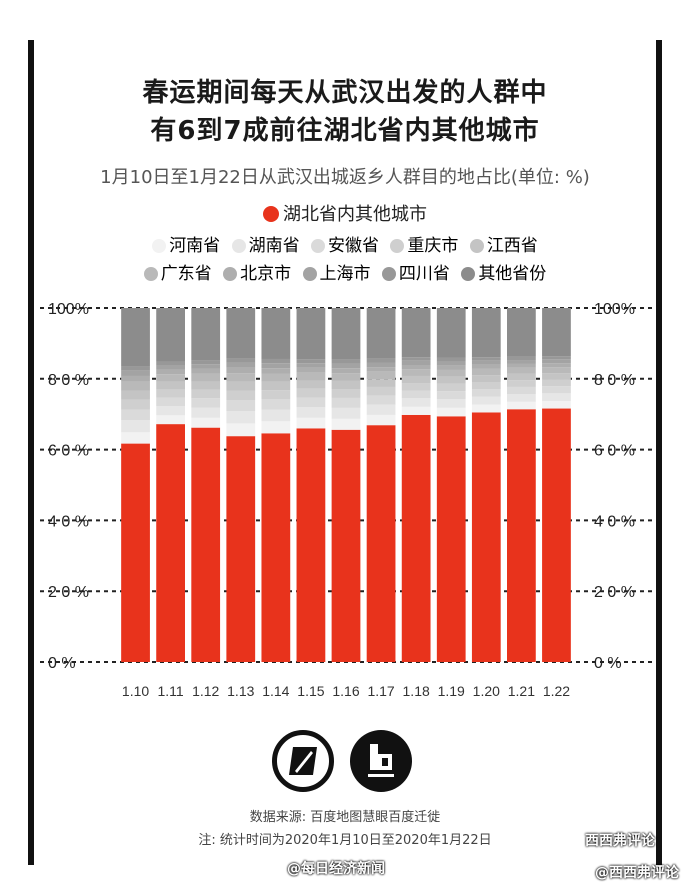  I want to click on legend-item: 广东省, so click(177, 271).